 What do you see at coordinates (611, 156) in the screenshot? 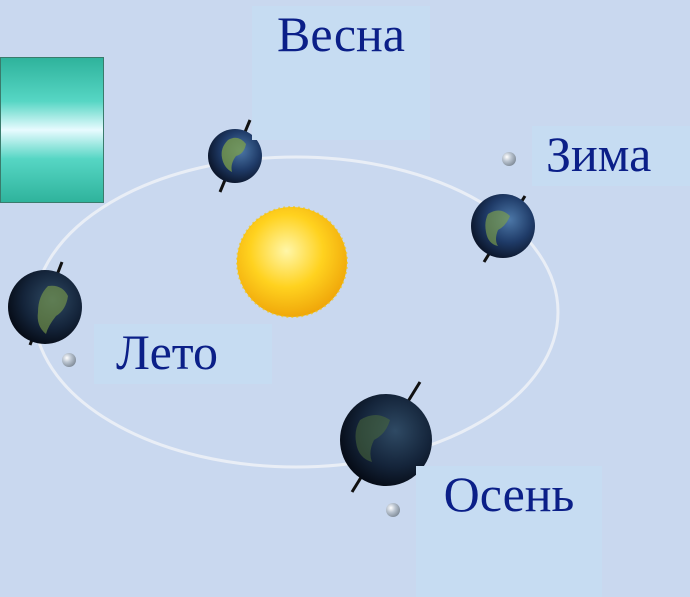
I see `season-label-winter: Зима` at bounding box center [611, 156].